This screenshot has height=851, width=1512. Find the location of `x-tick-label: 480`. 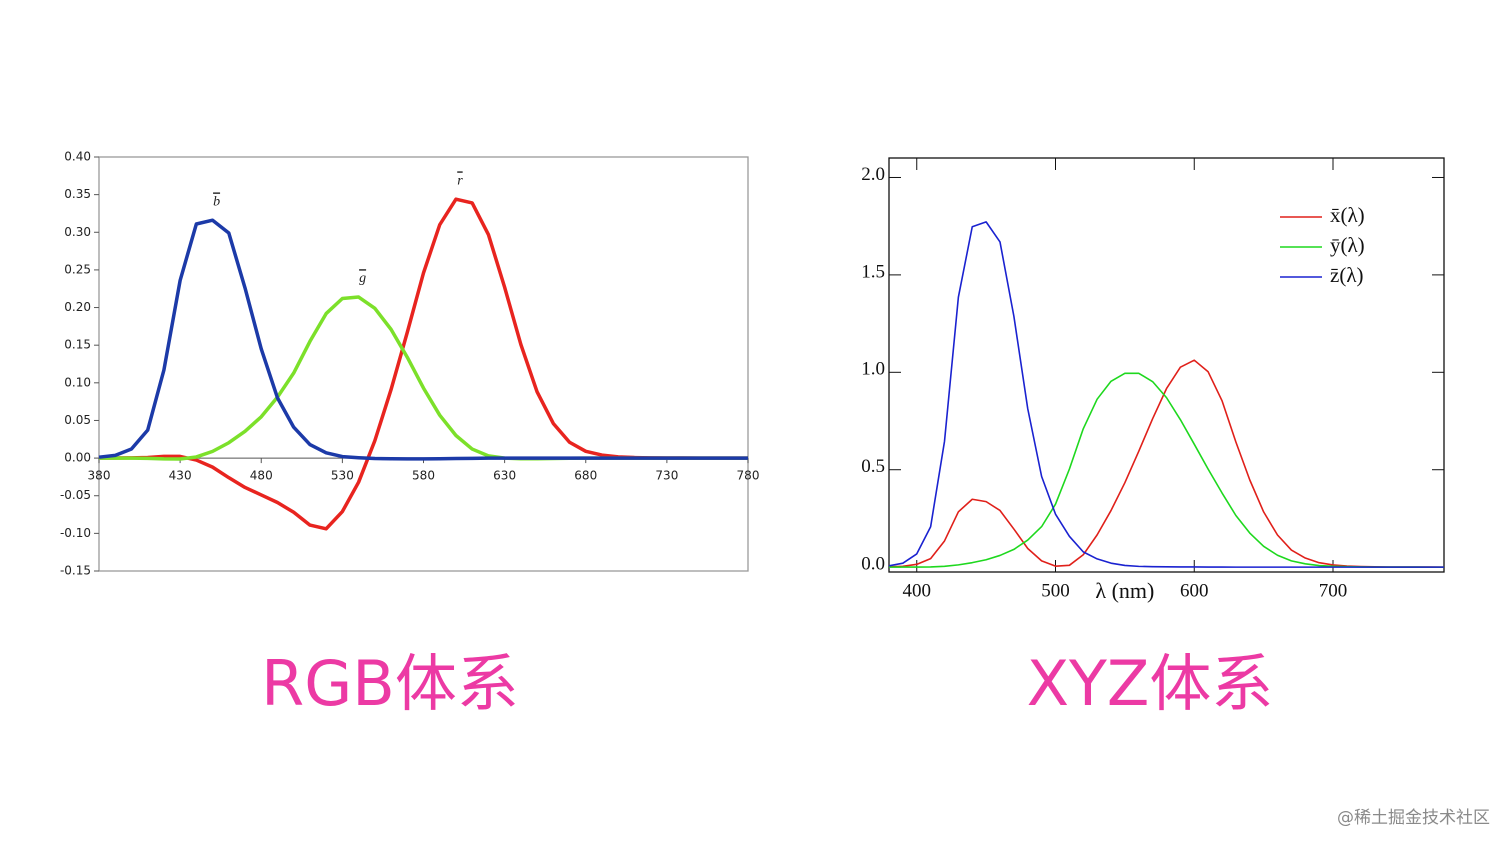

x-tick-label: 480 is located at coordinates (261, 476).